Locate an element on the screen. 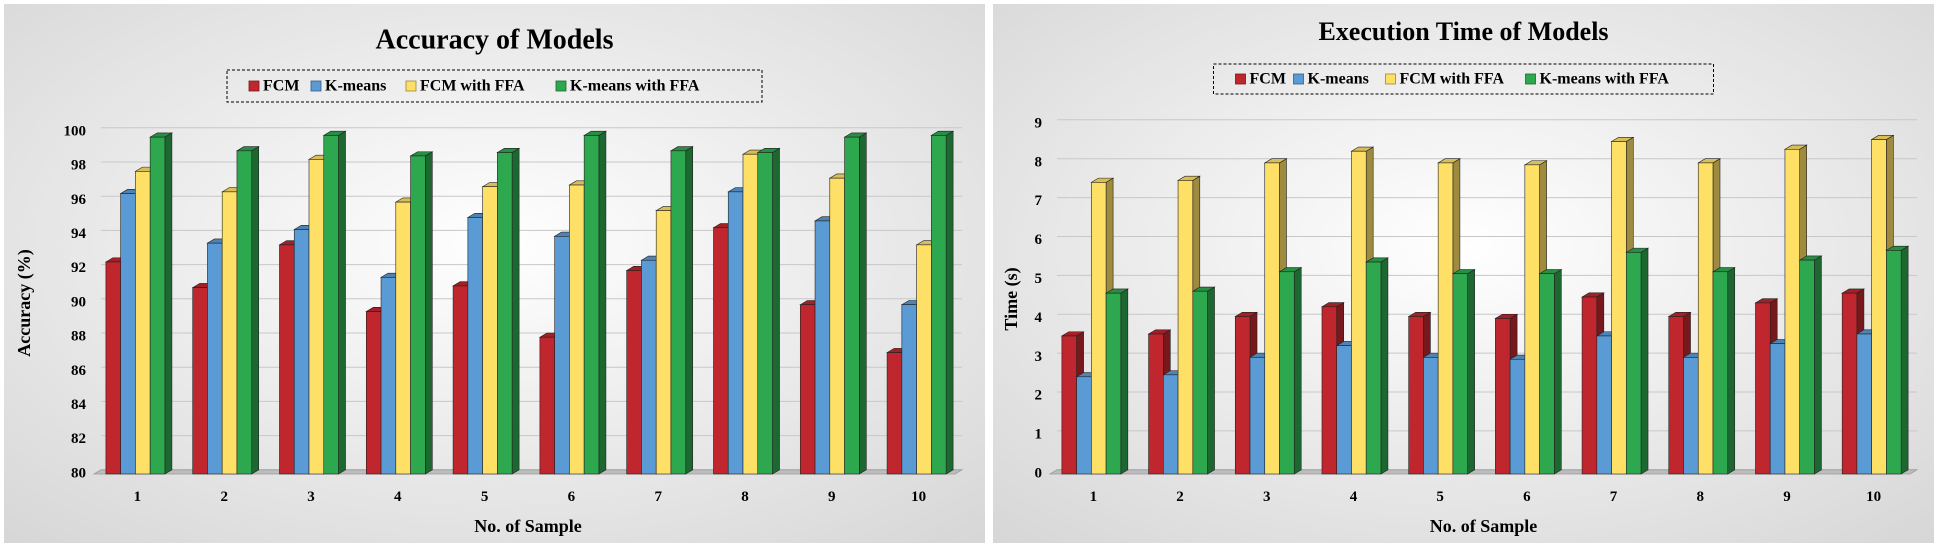 Image resolution: width=1938 pixels, height=547 pixels. y-tick-label: 98 is located at coordinates (78, 166).